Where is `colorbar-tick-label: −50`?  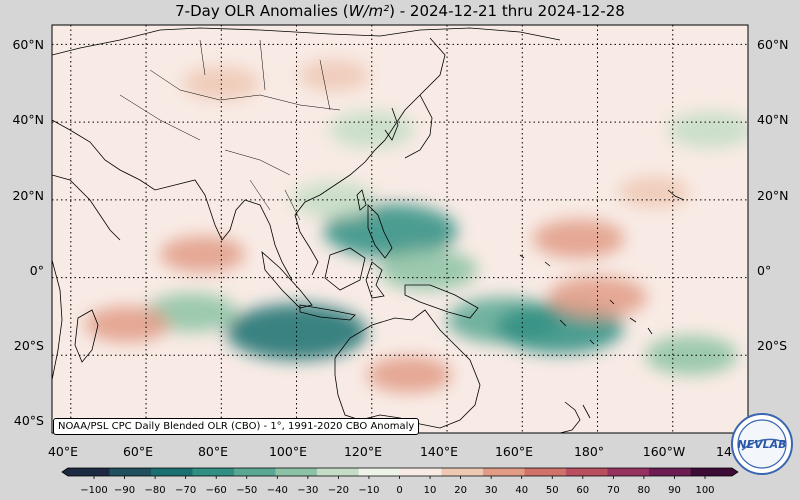
colorbar-tick-label: −50 is located at coordinates (246, 490).